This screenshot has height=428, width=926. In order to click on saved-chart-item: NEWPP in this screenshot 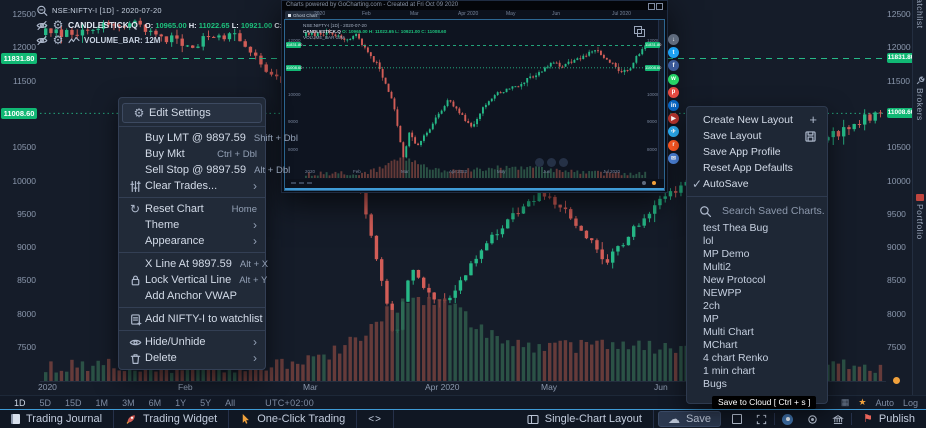, I will do `click(722, 292)`.